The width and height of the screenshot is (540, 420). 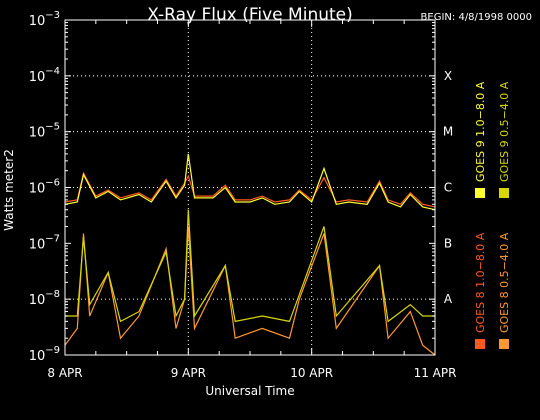 What do you see at coordinates (448, 243) in the screenshot?
I see `flare-class-label: B` at bounding box center [448, 243].